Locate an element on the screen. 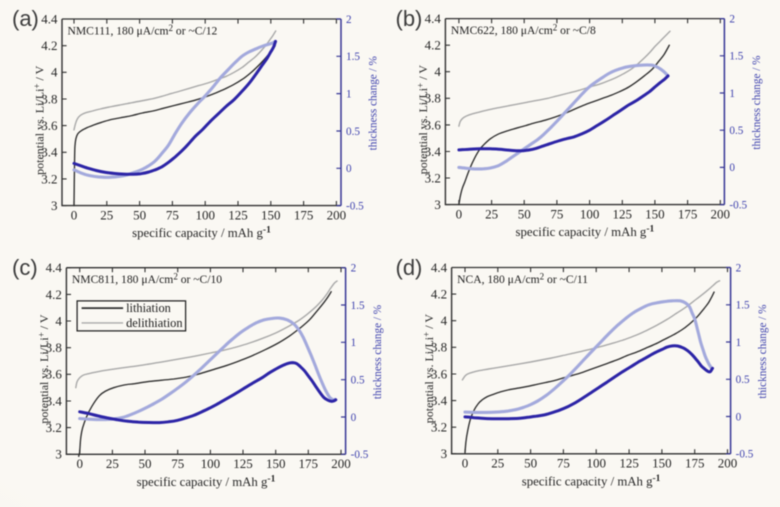 Image resolution: width=780 pixels, height=507 pixels. svg-text: NMC622, 180 μA/cm2 or ~C/8 is located at coordinates (523, 30).